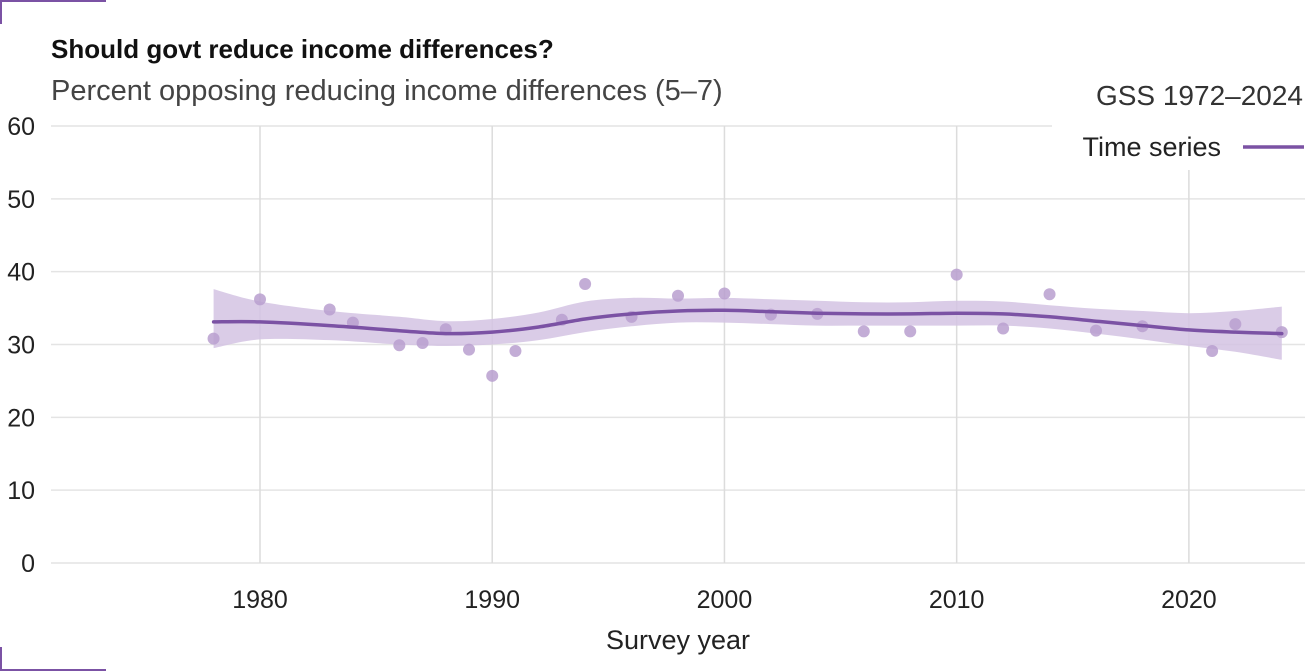  What do you see at coordinates (724, 293) in the screenshot?
I see `data-point-2000` at bounding box center [724, 293].